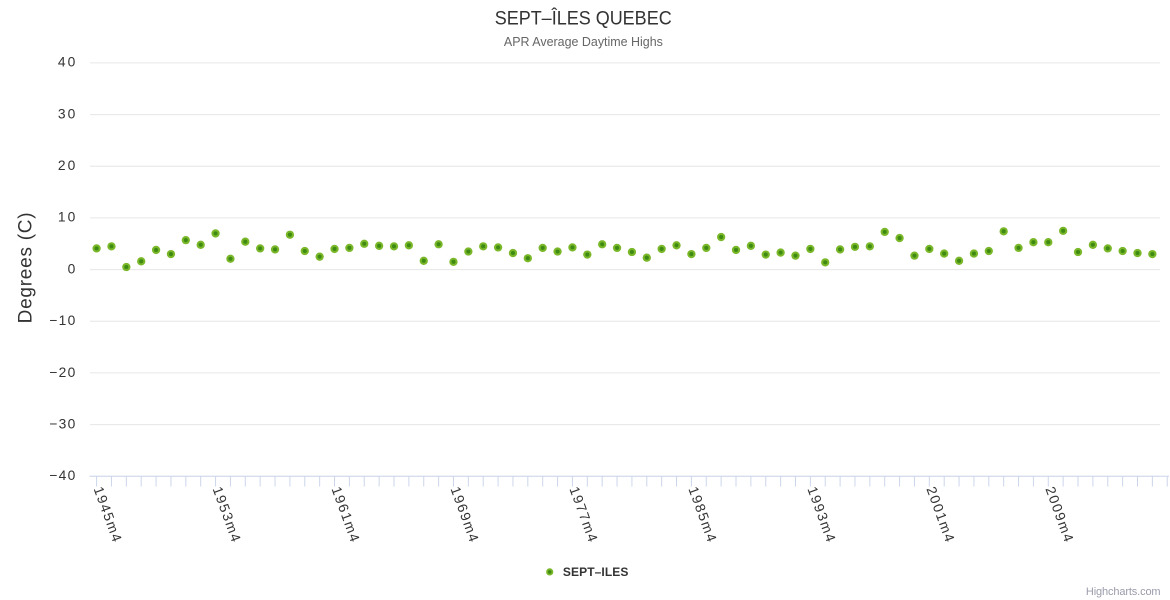  What do you see at coordinates (596, 572) in the screenshot?
I see `svg-text: SEPT–ILES` at bounding box center [596, 572].